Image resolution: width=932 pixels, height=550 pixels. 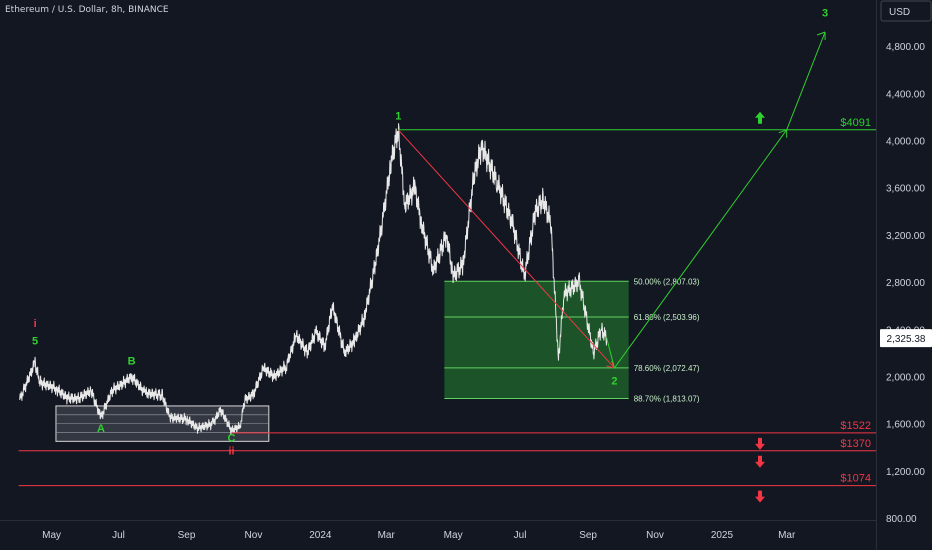 I want to click on y-tick-label: 4,800.00, so click(x=905, y=47).